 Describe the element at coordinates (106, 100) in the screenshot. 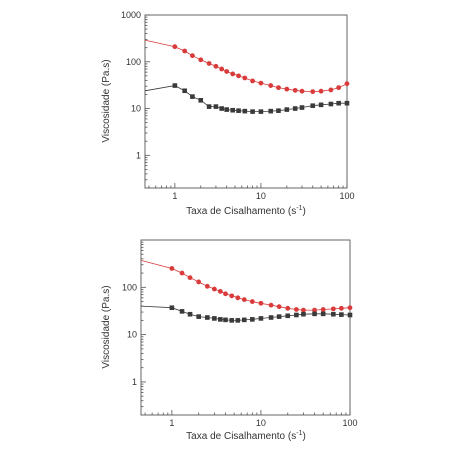

I see `y-axis-title: Viscosidade (Pa.s)` at that location.